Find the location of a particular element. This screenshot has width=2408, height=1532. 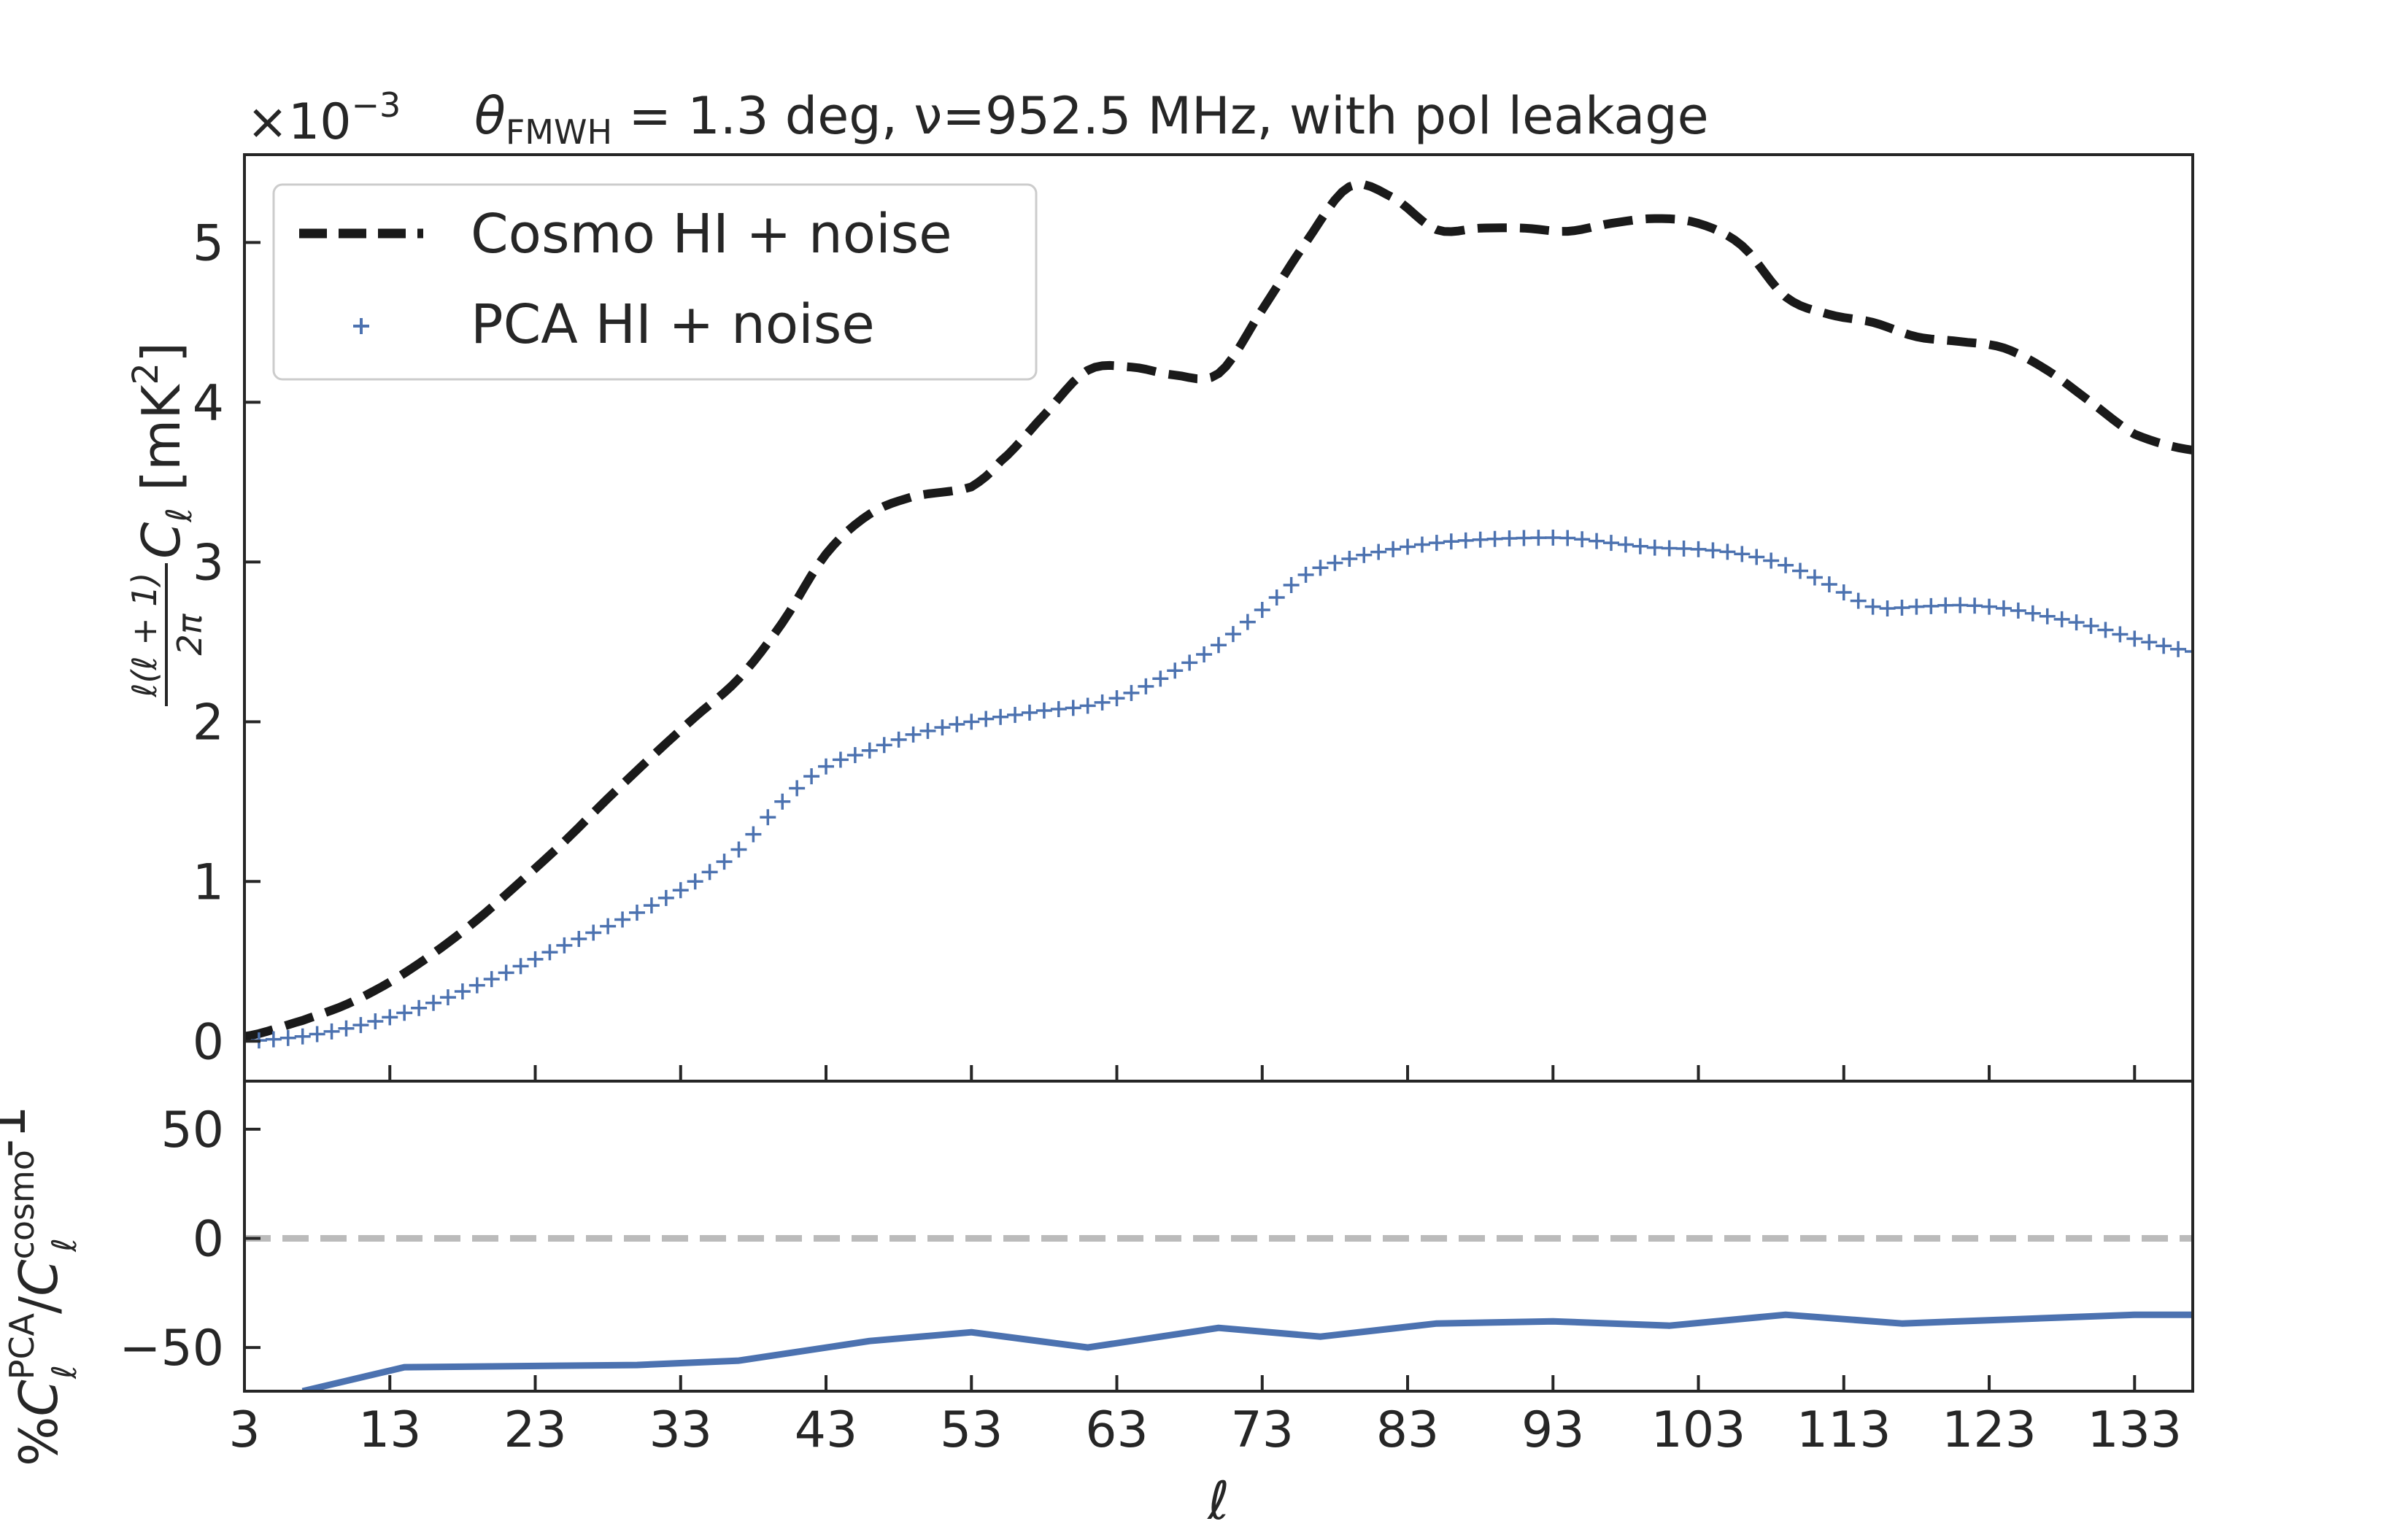

ratio-y-ticks: −50 0 50 is located at coordinates (190, 1240).